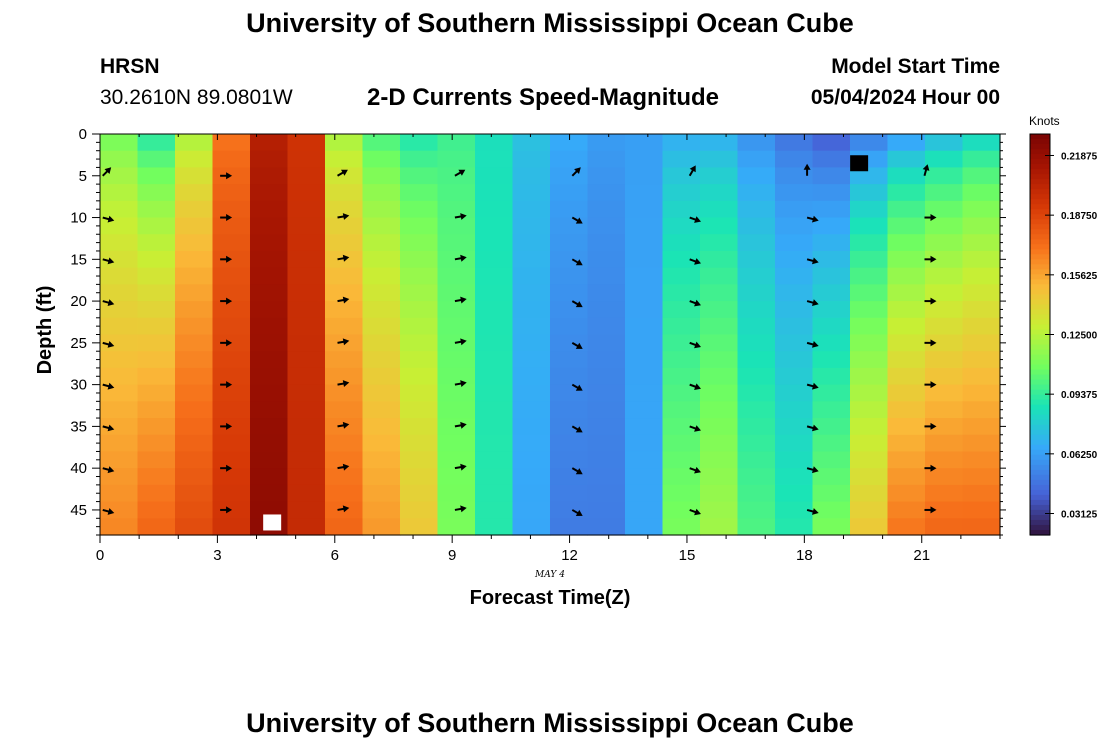 This screenshot has height=750, width=1100. I want to click on colorbar-tick-label: 0.03125, so click(1079, 515).